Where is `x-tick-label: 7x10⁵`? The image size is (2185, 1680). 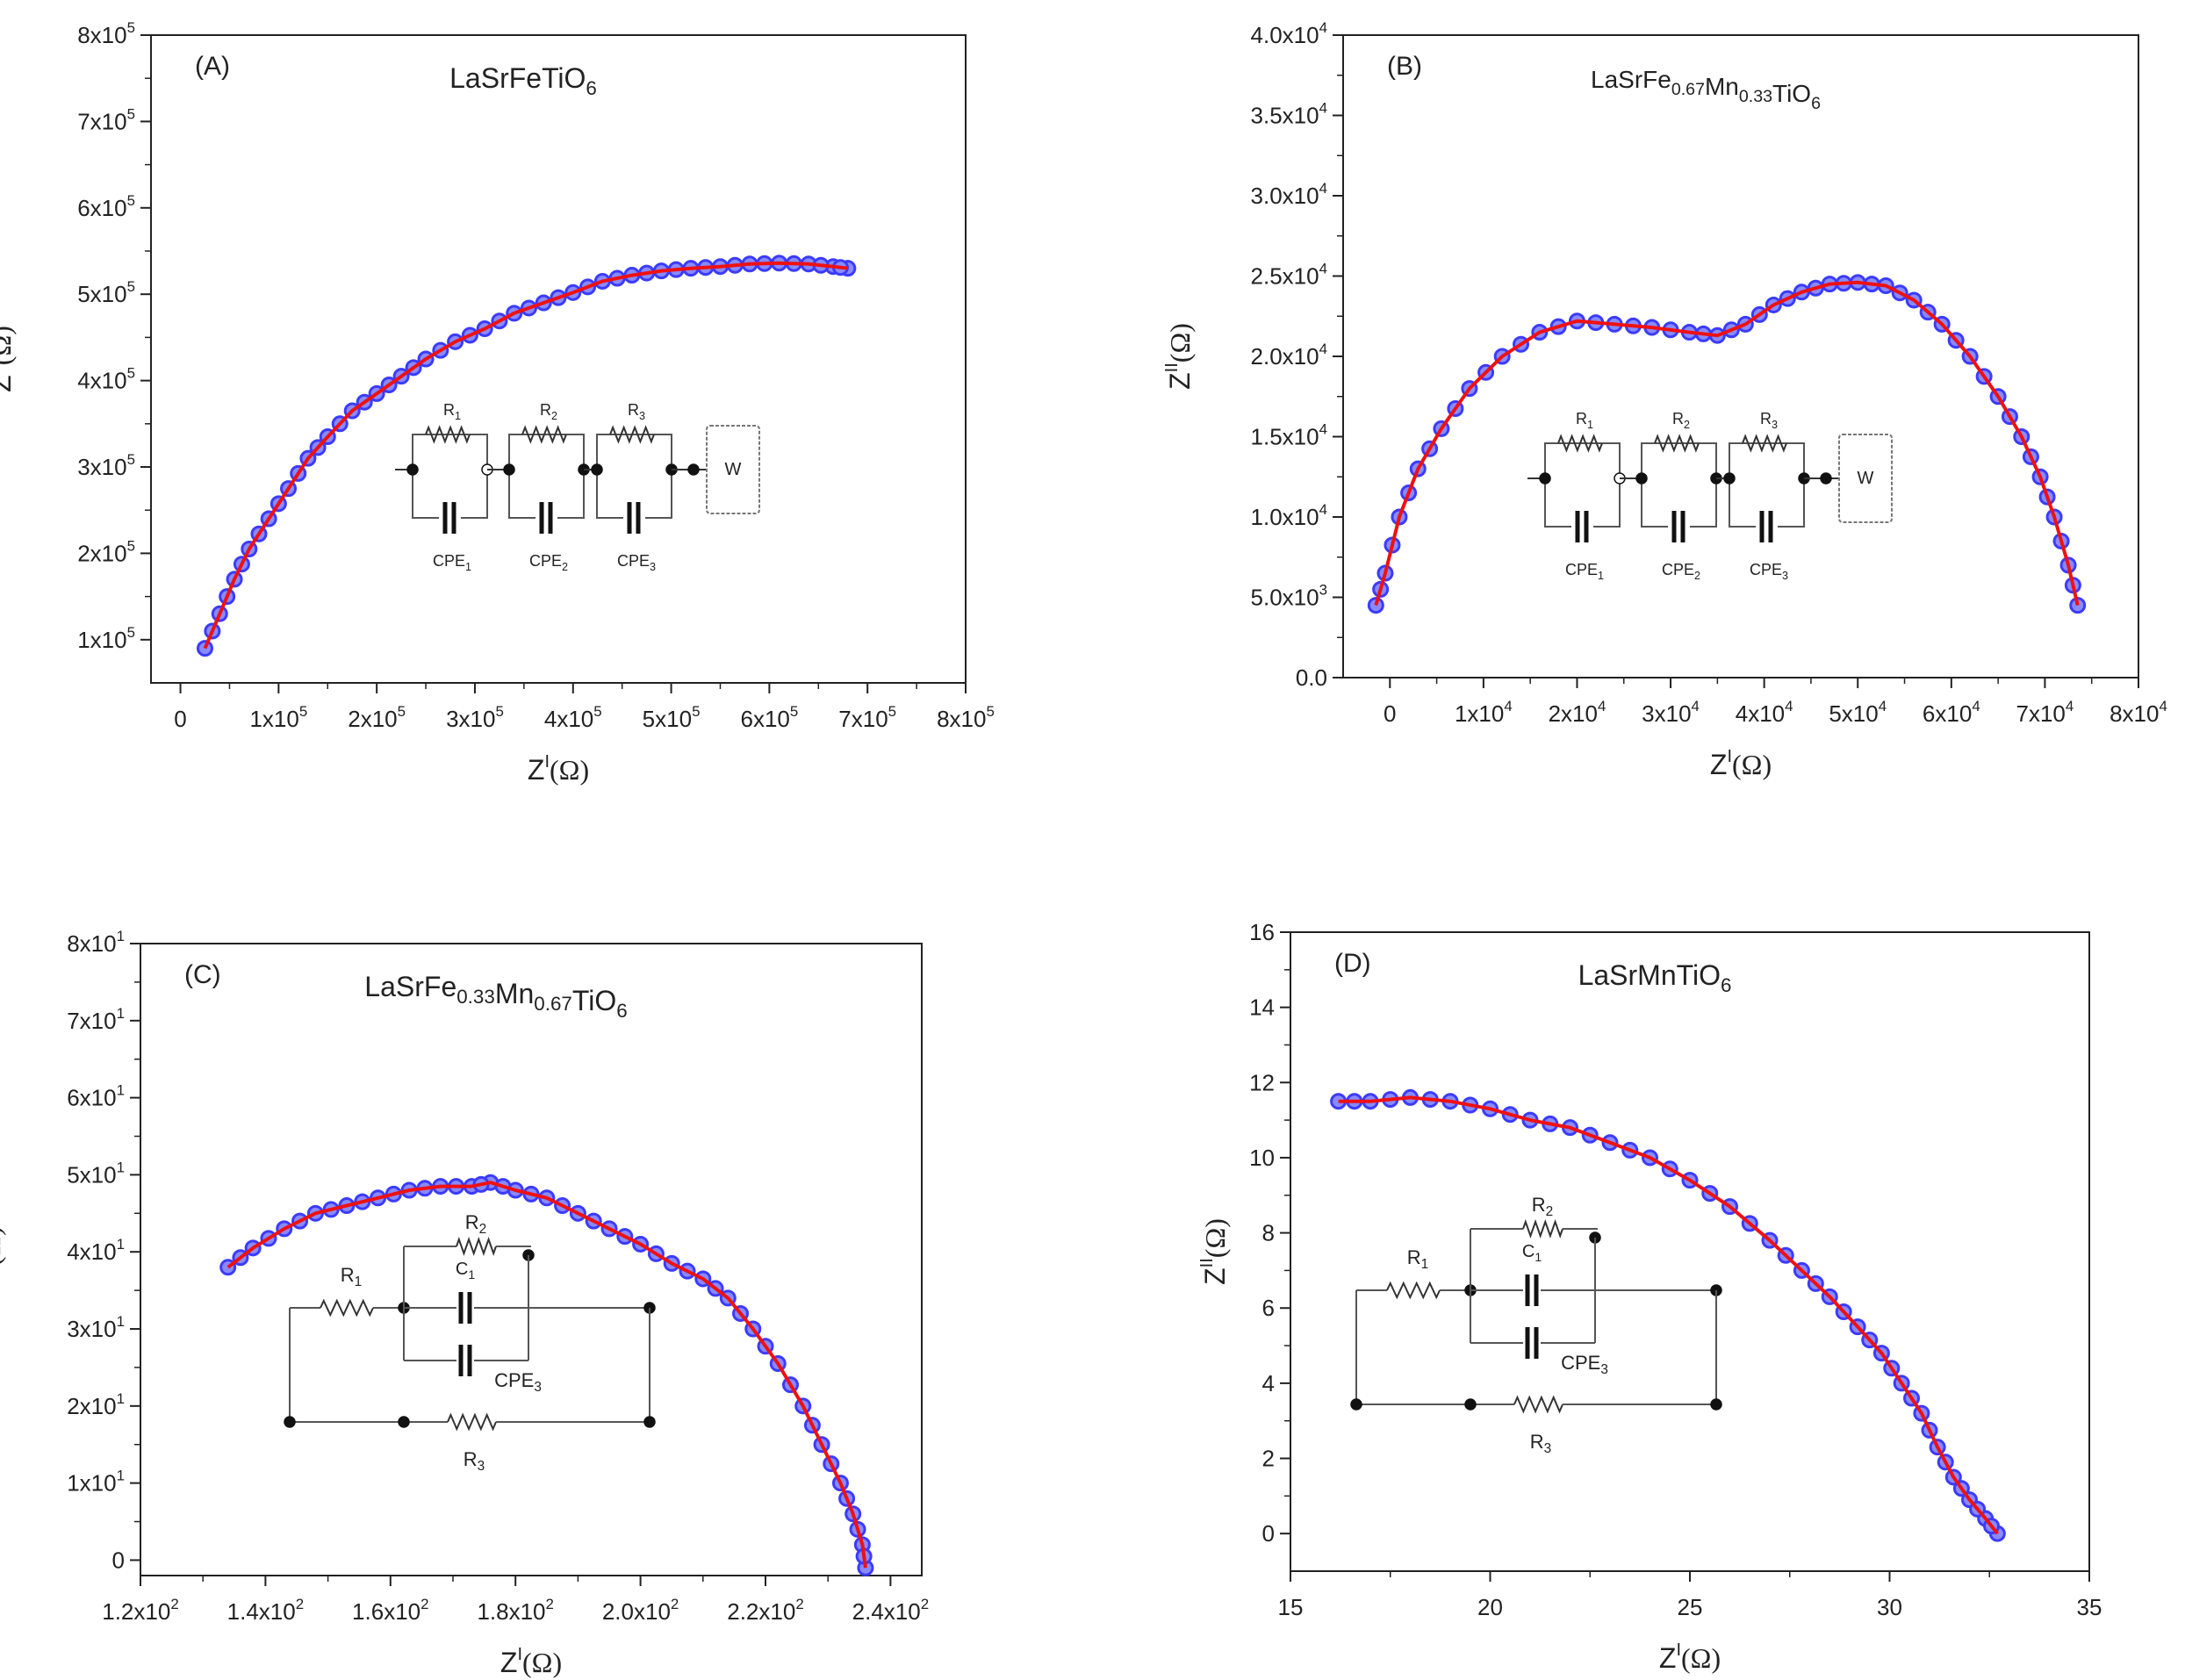
x-tick-label: 7x10⁵ is located at coordinates (867, 717).